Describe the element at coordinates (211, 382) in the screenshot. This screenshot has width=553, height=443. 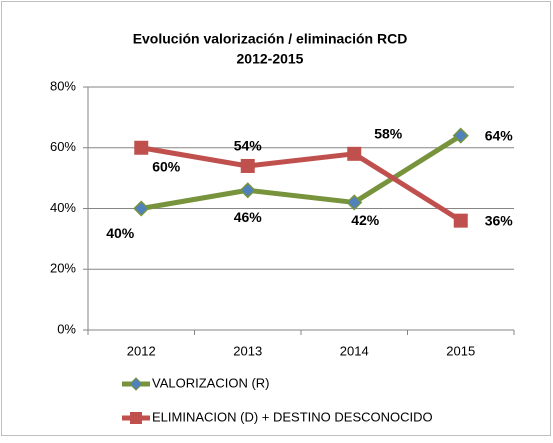
I see `legend-label: VALORIZACION (R)` at that location.